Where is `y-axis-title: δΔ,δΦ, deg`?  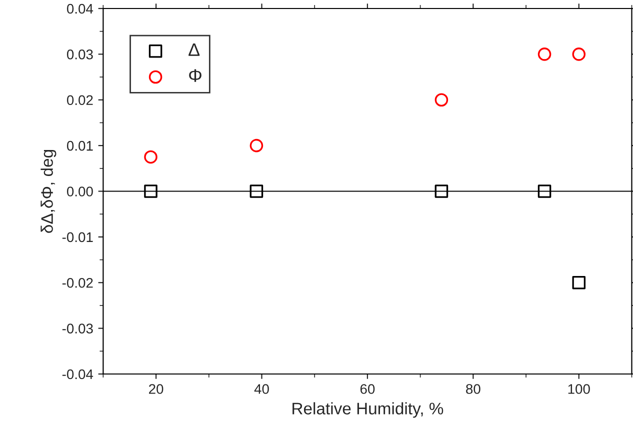 y-axis-title: δΔ,δΦ, deg is located at coordinates (48, 191).